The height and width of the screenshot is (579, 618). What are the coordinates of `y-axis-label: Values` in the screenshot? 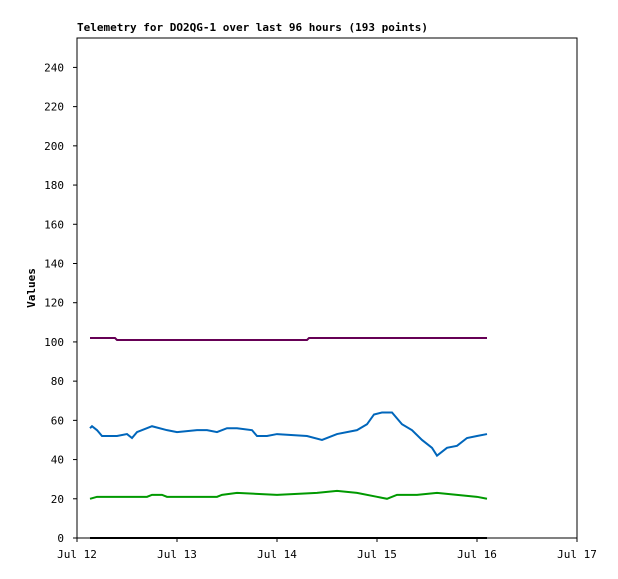 It's located at (31, 288).